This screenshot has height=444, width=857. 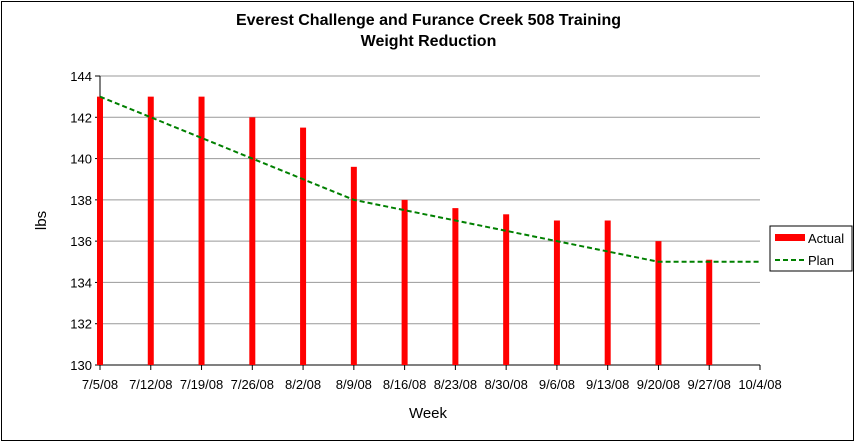 I want to click on chart-subtitle: Weight Reduction, so click(x=428, y=41).